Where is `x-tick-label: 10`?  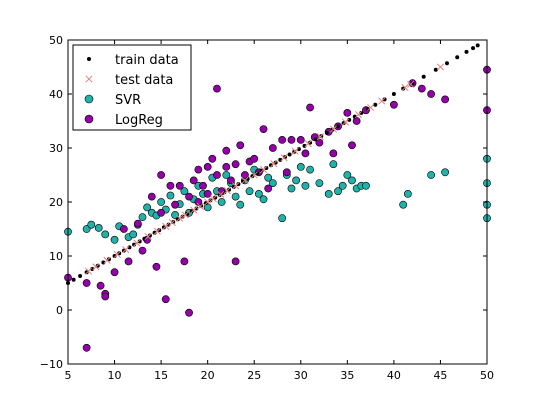
x-tick-label: 10 is located at coordinates (115, 375).